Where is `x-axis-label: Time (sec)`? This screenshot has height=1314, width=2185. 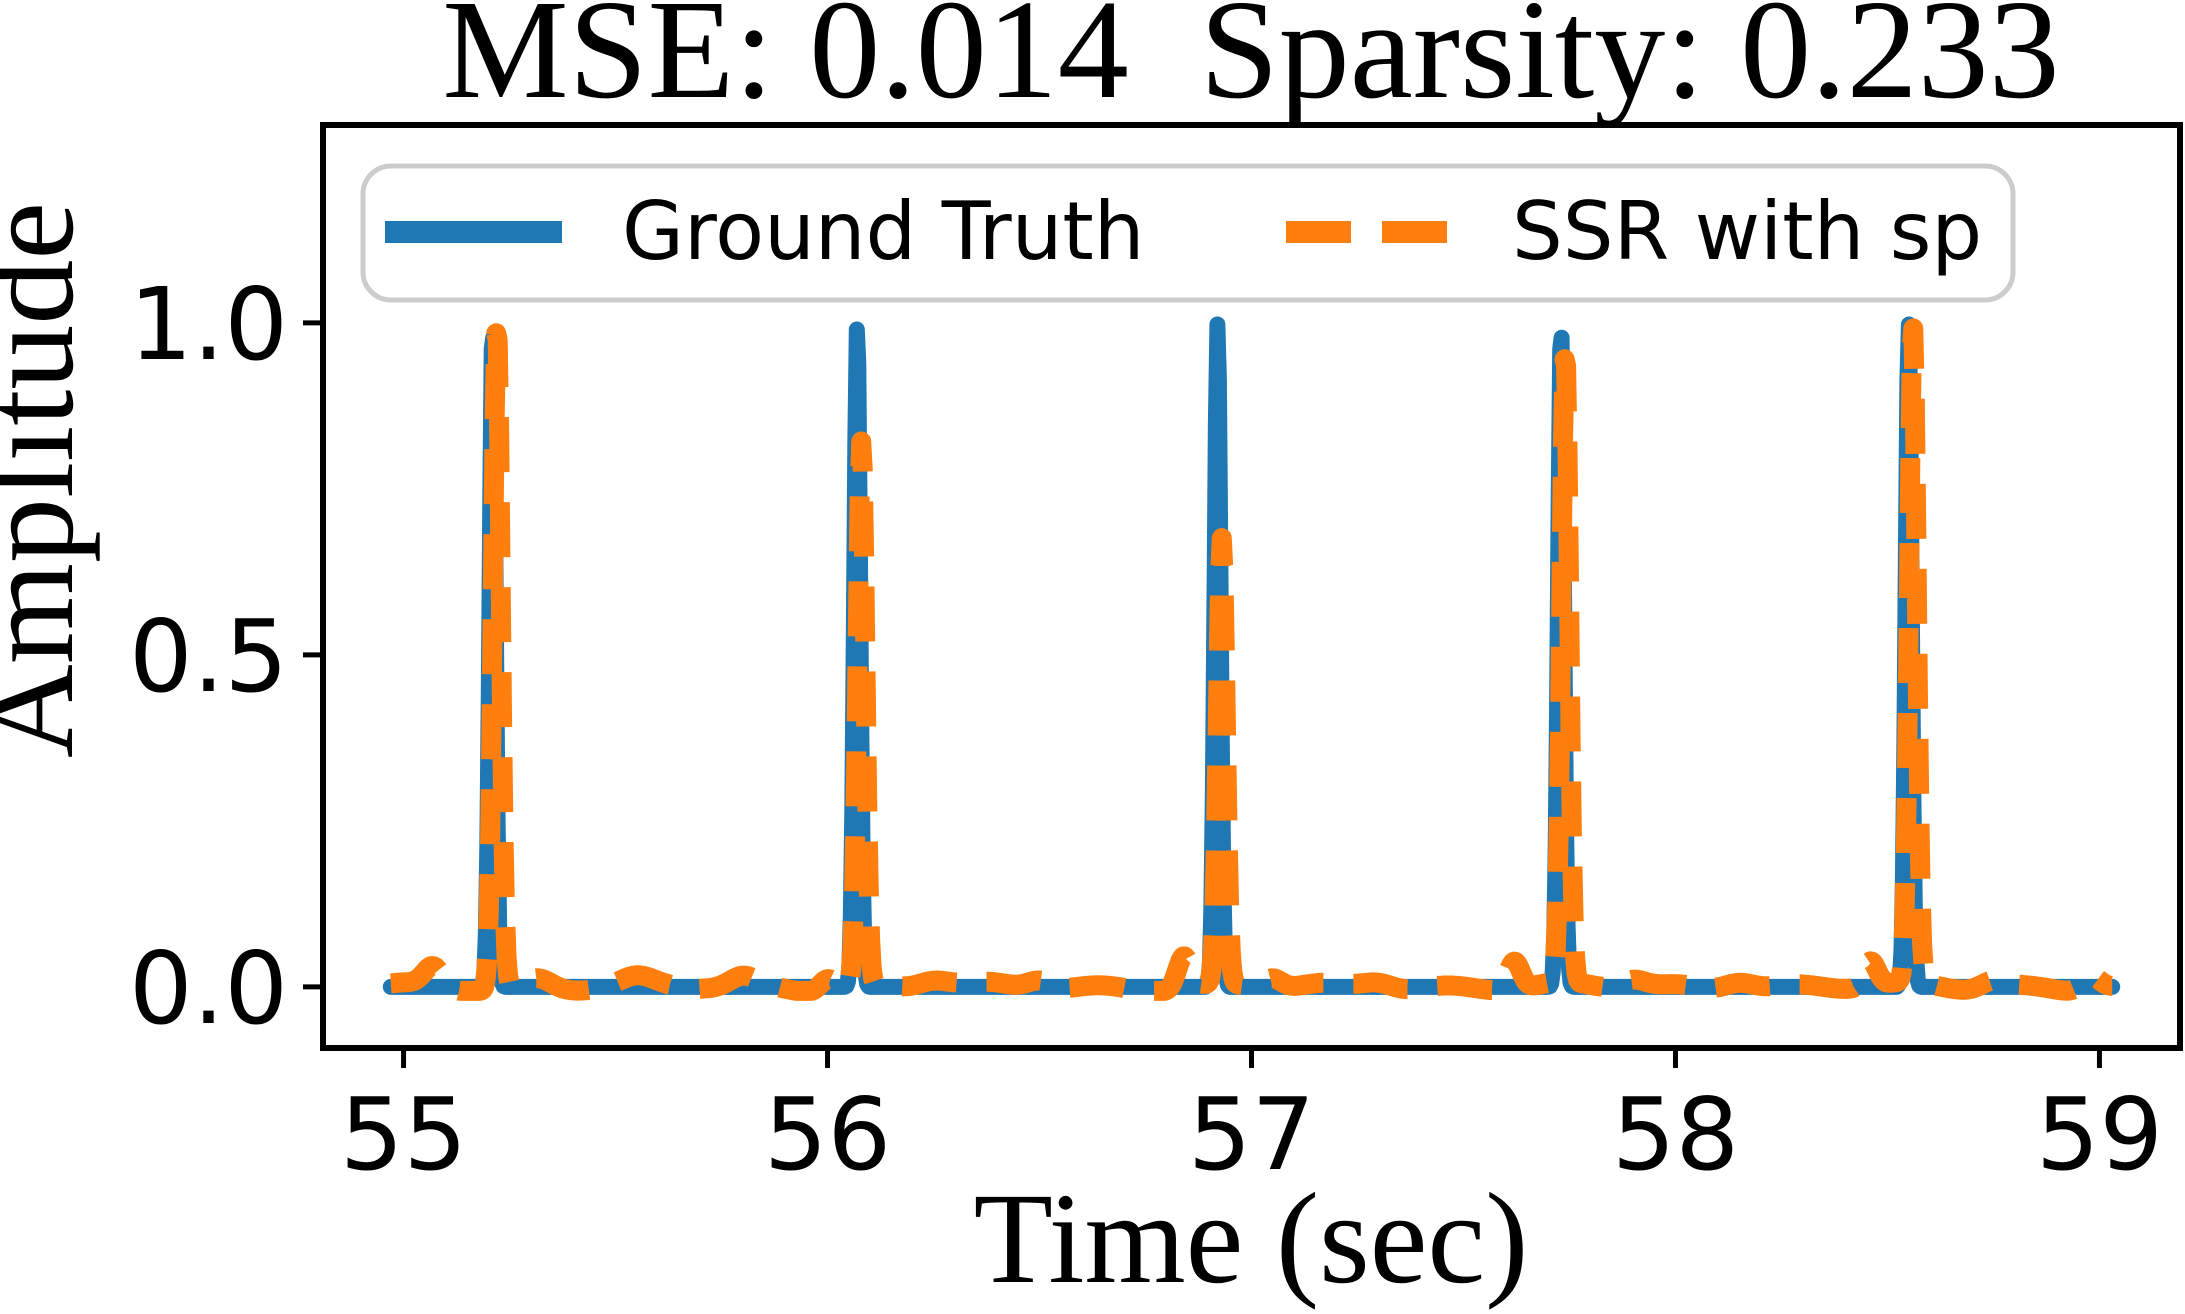
x-axis-label: Time (sec) is located at coordinates (1251, 1239).